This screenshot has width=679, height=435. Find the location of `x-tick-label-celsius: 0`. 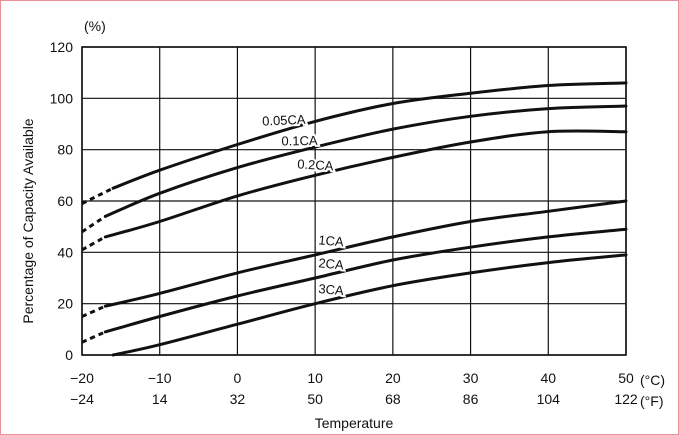

x-tick-label-celsius: 0 is located at coordinates (238, 378).